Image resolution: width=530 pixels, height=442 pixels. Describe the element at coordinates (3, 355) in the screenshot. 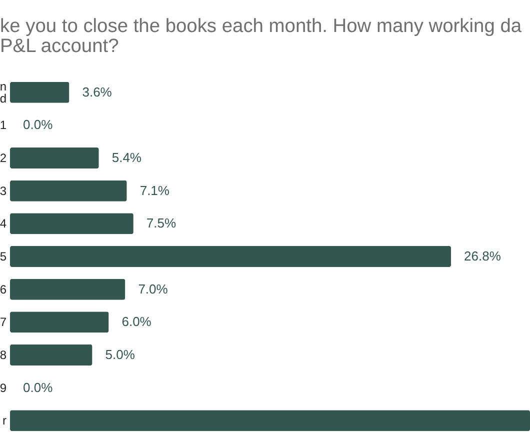

I see `y-tick-label: 8` at that location.